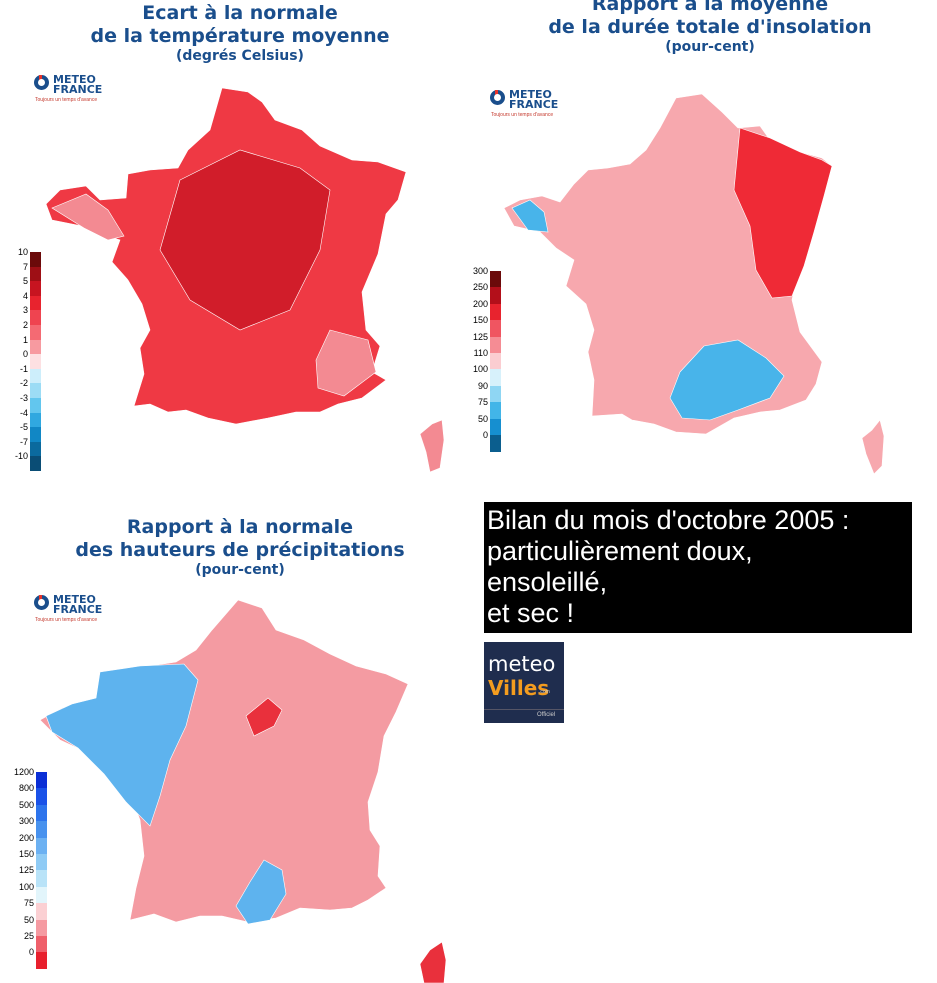 This screenshot has width=937, height=983. Describe the element at coordinates (620, 551) in the screenshot. I see `headline-line2: particulièrement doux,` at that location.